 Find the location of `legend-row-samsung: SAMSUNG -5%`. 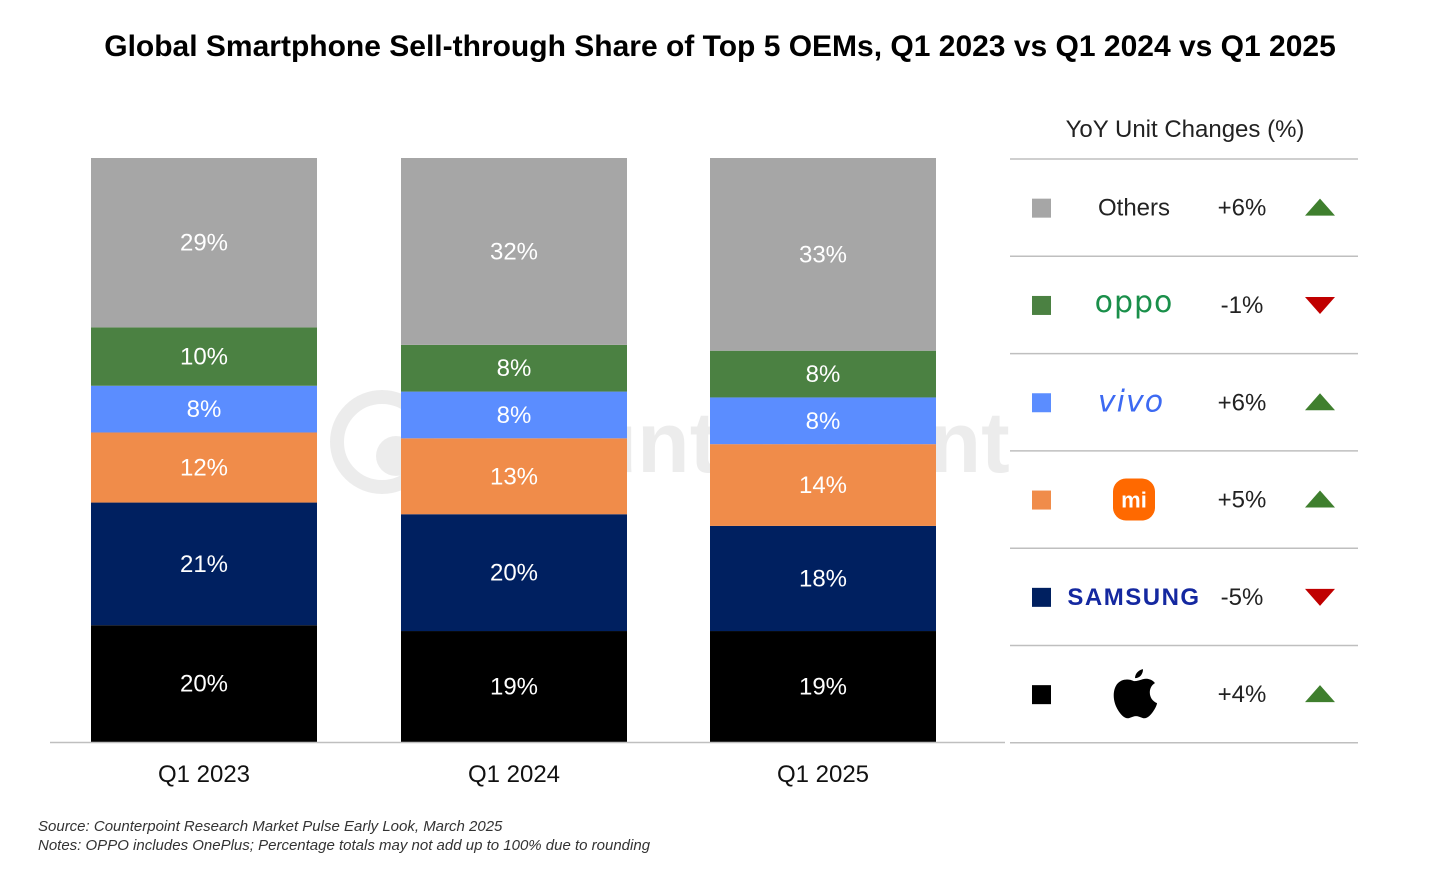

legend-row-samsung: SAMSUNG -5% is located at coordinates (1183, 597).